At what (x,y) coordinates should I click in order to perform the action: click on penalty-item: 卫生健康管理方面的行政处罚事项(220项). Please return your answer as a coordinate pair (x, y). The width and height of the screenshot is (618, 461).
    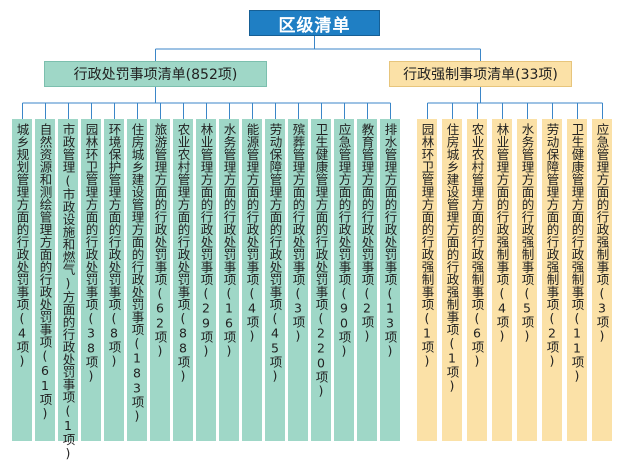
    Looking at the image, I should click on (321, 280).